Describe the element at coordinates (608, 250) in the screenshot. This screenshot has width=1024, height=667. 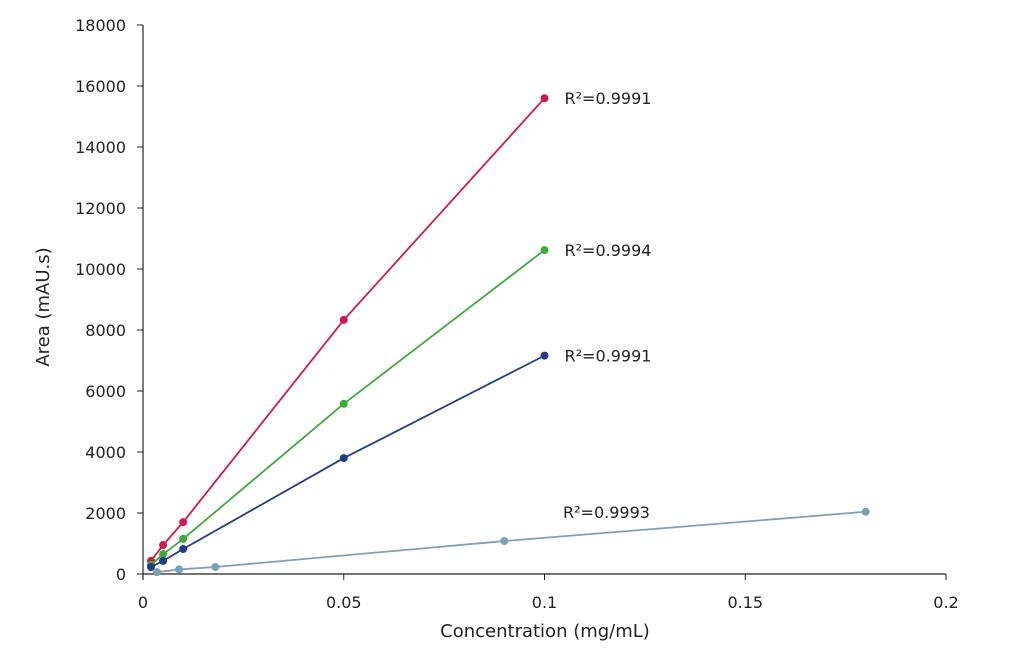
I see `r-squared-label: R²=0.9994` at that location.